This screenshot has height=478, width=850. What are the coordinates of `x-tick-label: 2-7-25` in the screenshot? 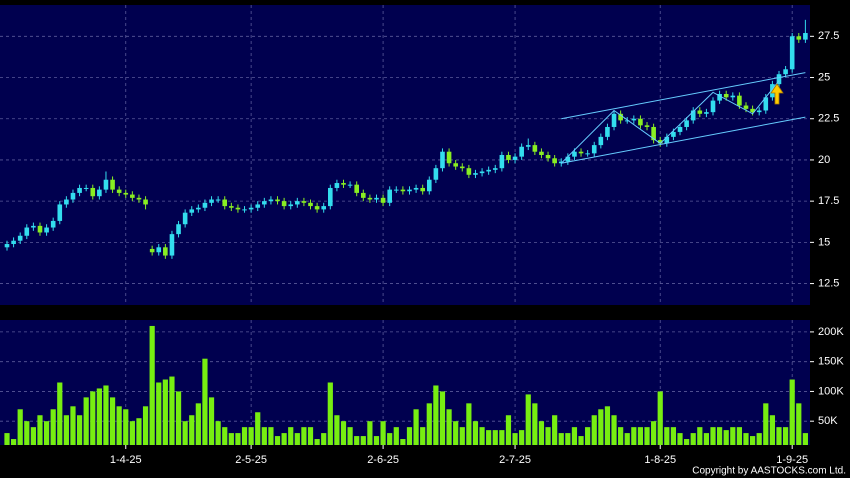 It's located at (515, 460).